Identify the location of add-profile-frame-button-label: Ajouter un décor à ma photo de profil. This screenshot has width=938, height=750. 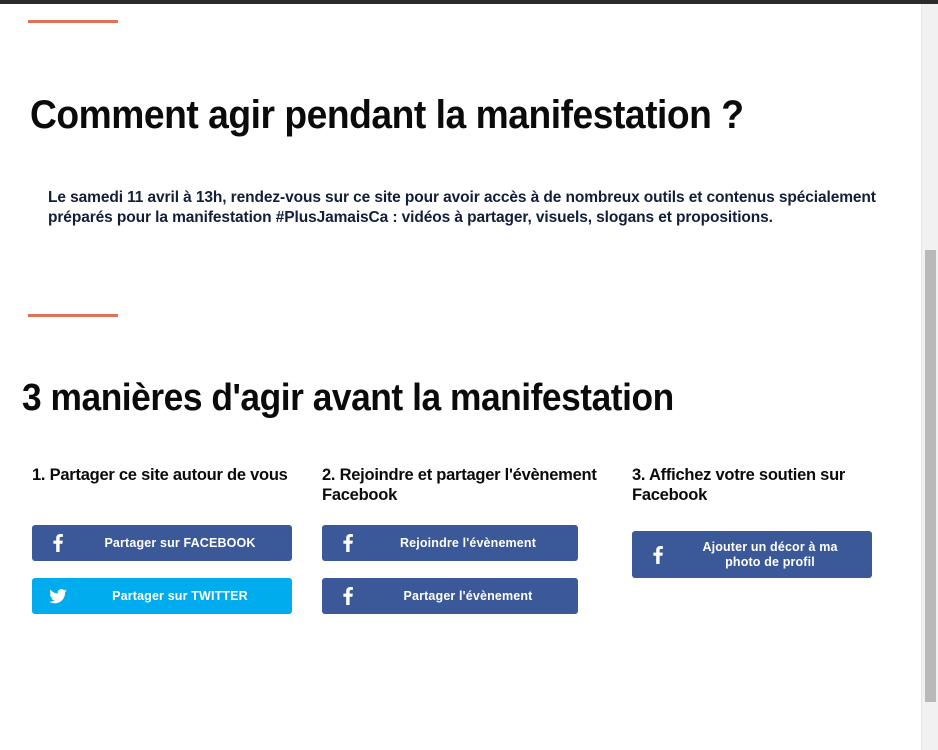
(770, 554).